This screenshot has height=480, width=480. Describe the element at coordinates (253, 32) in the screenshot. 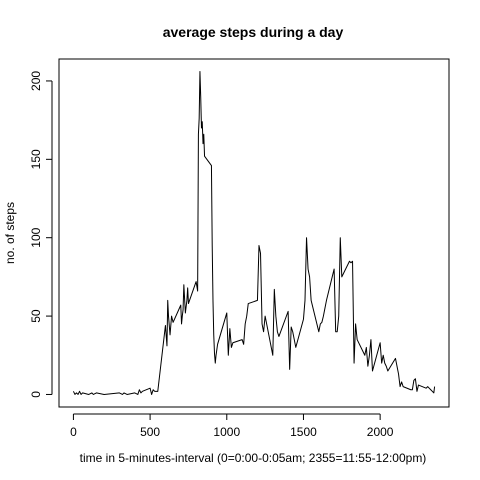

I see `chart-title: average steps during a day` at that location.